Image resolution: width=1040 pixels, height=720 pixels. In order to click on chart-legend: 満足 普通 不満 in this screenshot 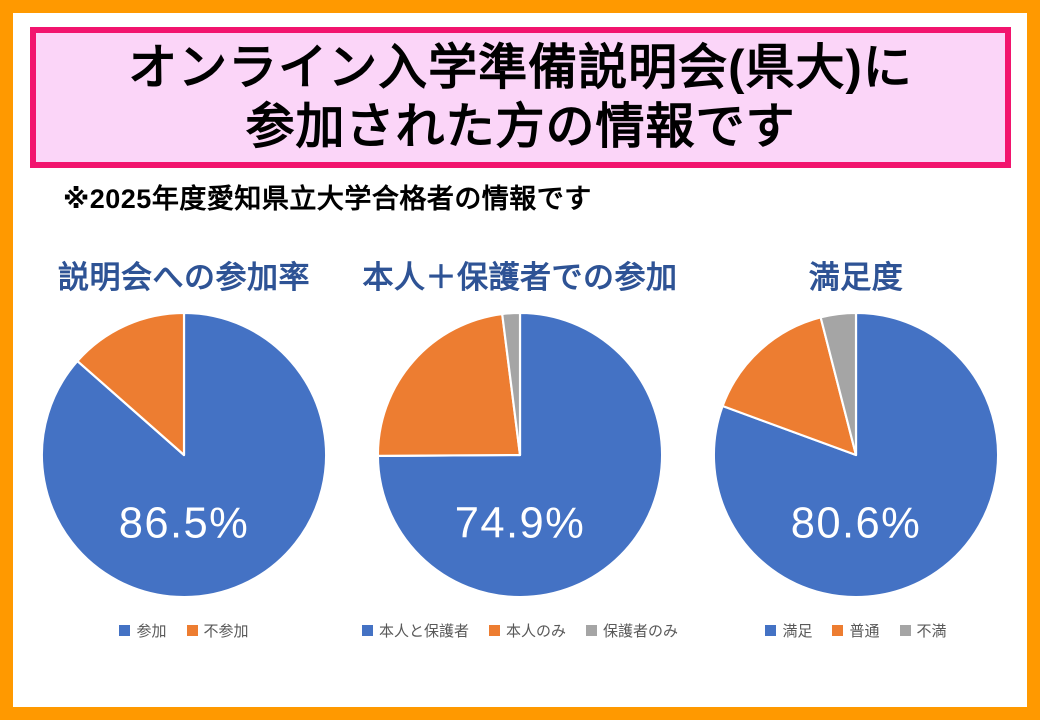, I will do `click(856, 630)`.